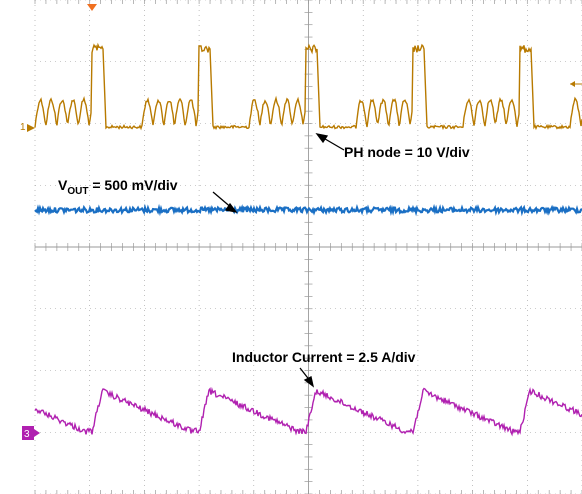 This screenshot has height=494, width=582. Describe the element at coordinates (31, 433) in the screenshot. I see `channel-3-marker: 3` at that location.